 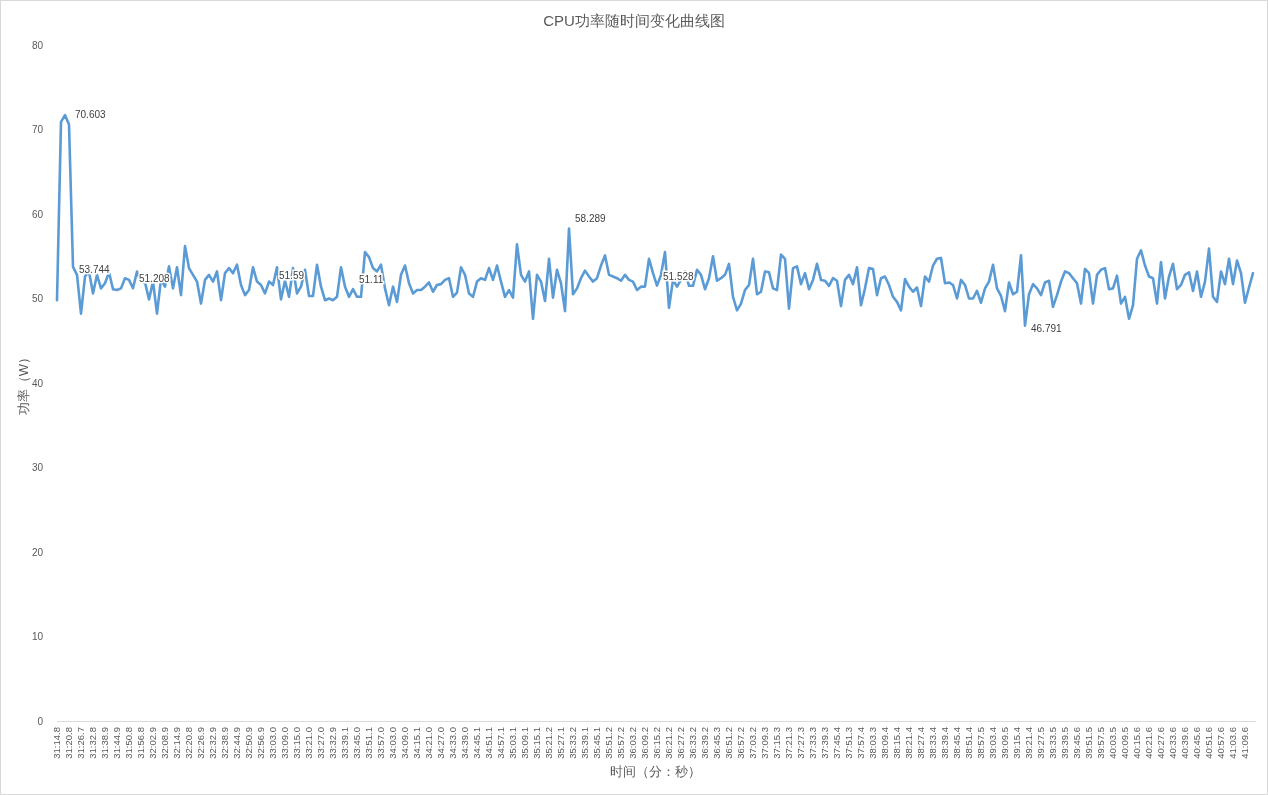 What do you see at coordinates (549, 743) in the screenshot?
I see `x-tick-label: 35:21.2` at bounding box center [549, 743].